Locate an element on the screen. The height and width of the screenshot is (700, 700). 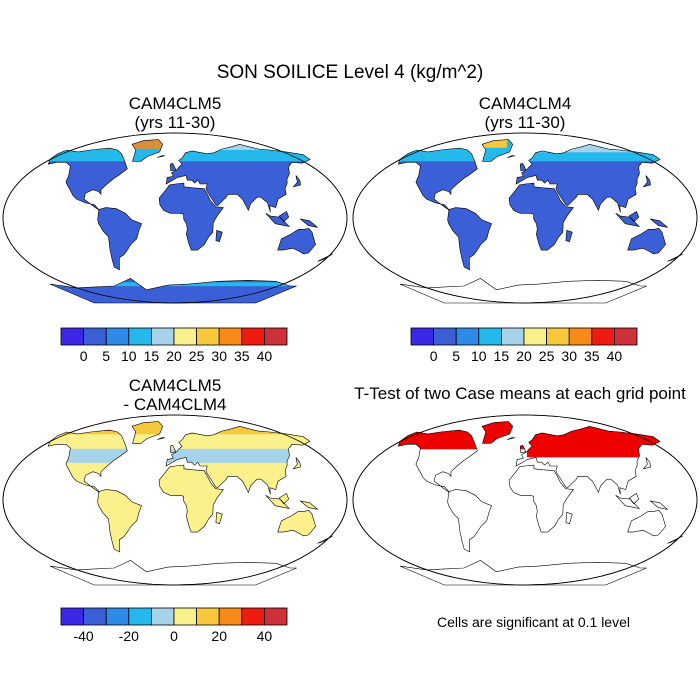
panel1-title: CAM4CLM5 (yrs 11-30) is located at coordinates (175, 113).